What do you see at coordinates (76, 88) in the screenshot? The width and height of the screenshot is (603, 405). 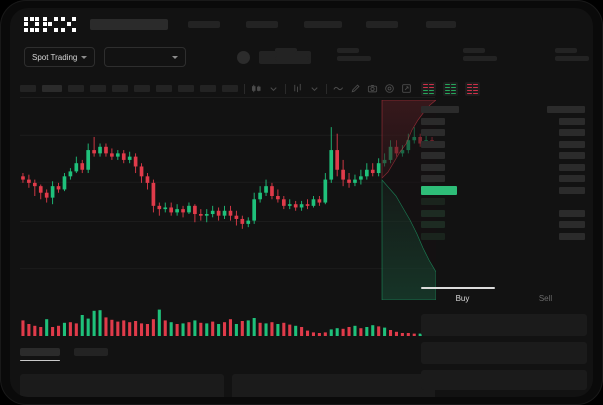 I see `timeframe-15m` at bounding box center [76, 88].